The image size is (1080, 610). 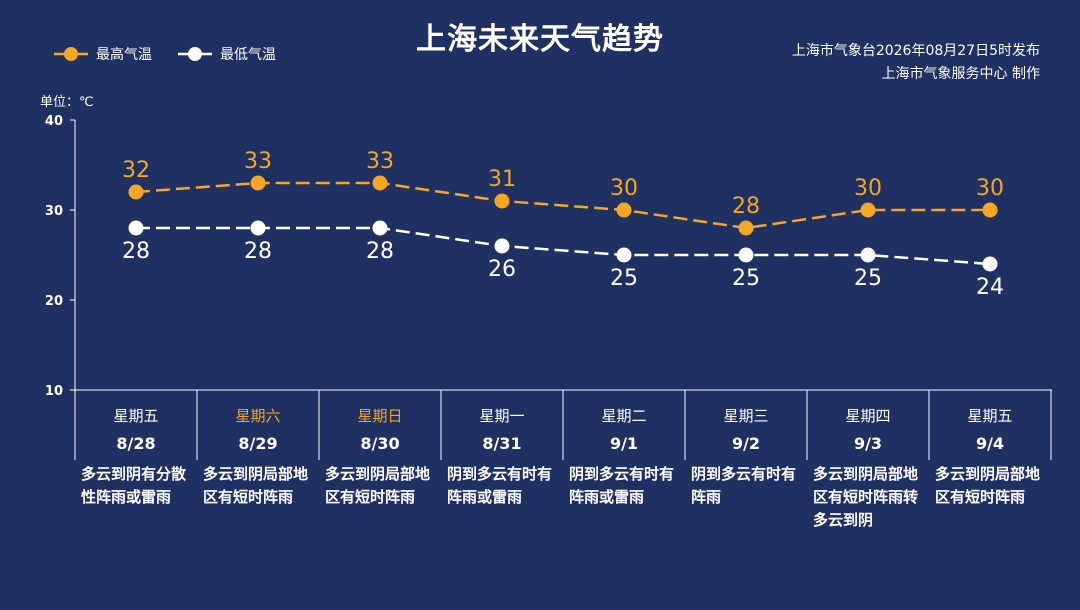 What do you see at coordinates (380, 443) in the screenshot?
I see `date-label: 8/30` at bounding box center [380, 443].